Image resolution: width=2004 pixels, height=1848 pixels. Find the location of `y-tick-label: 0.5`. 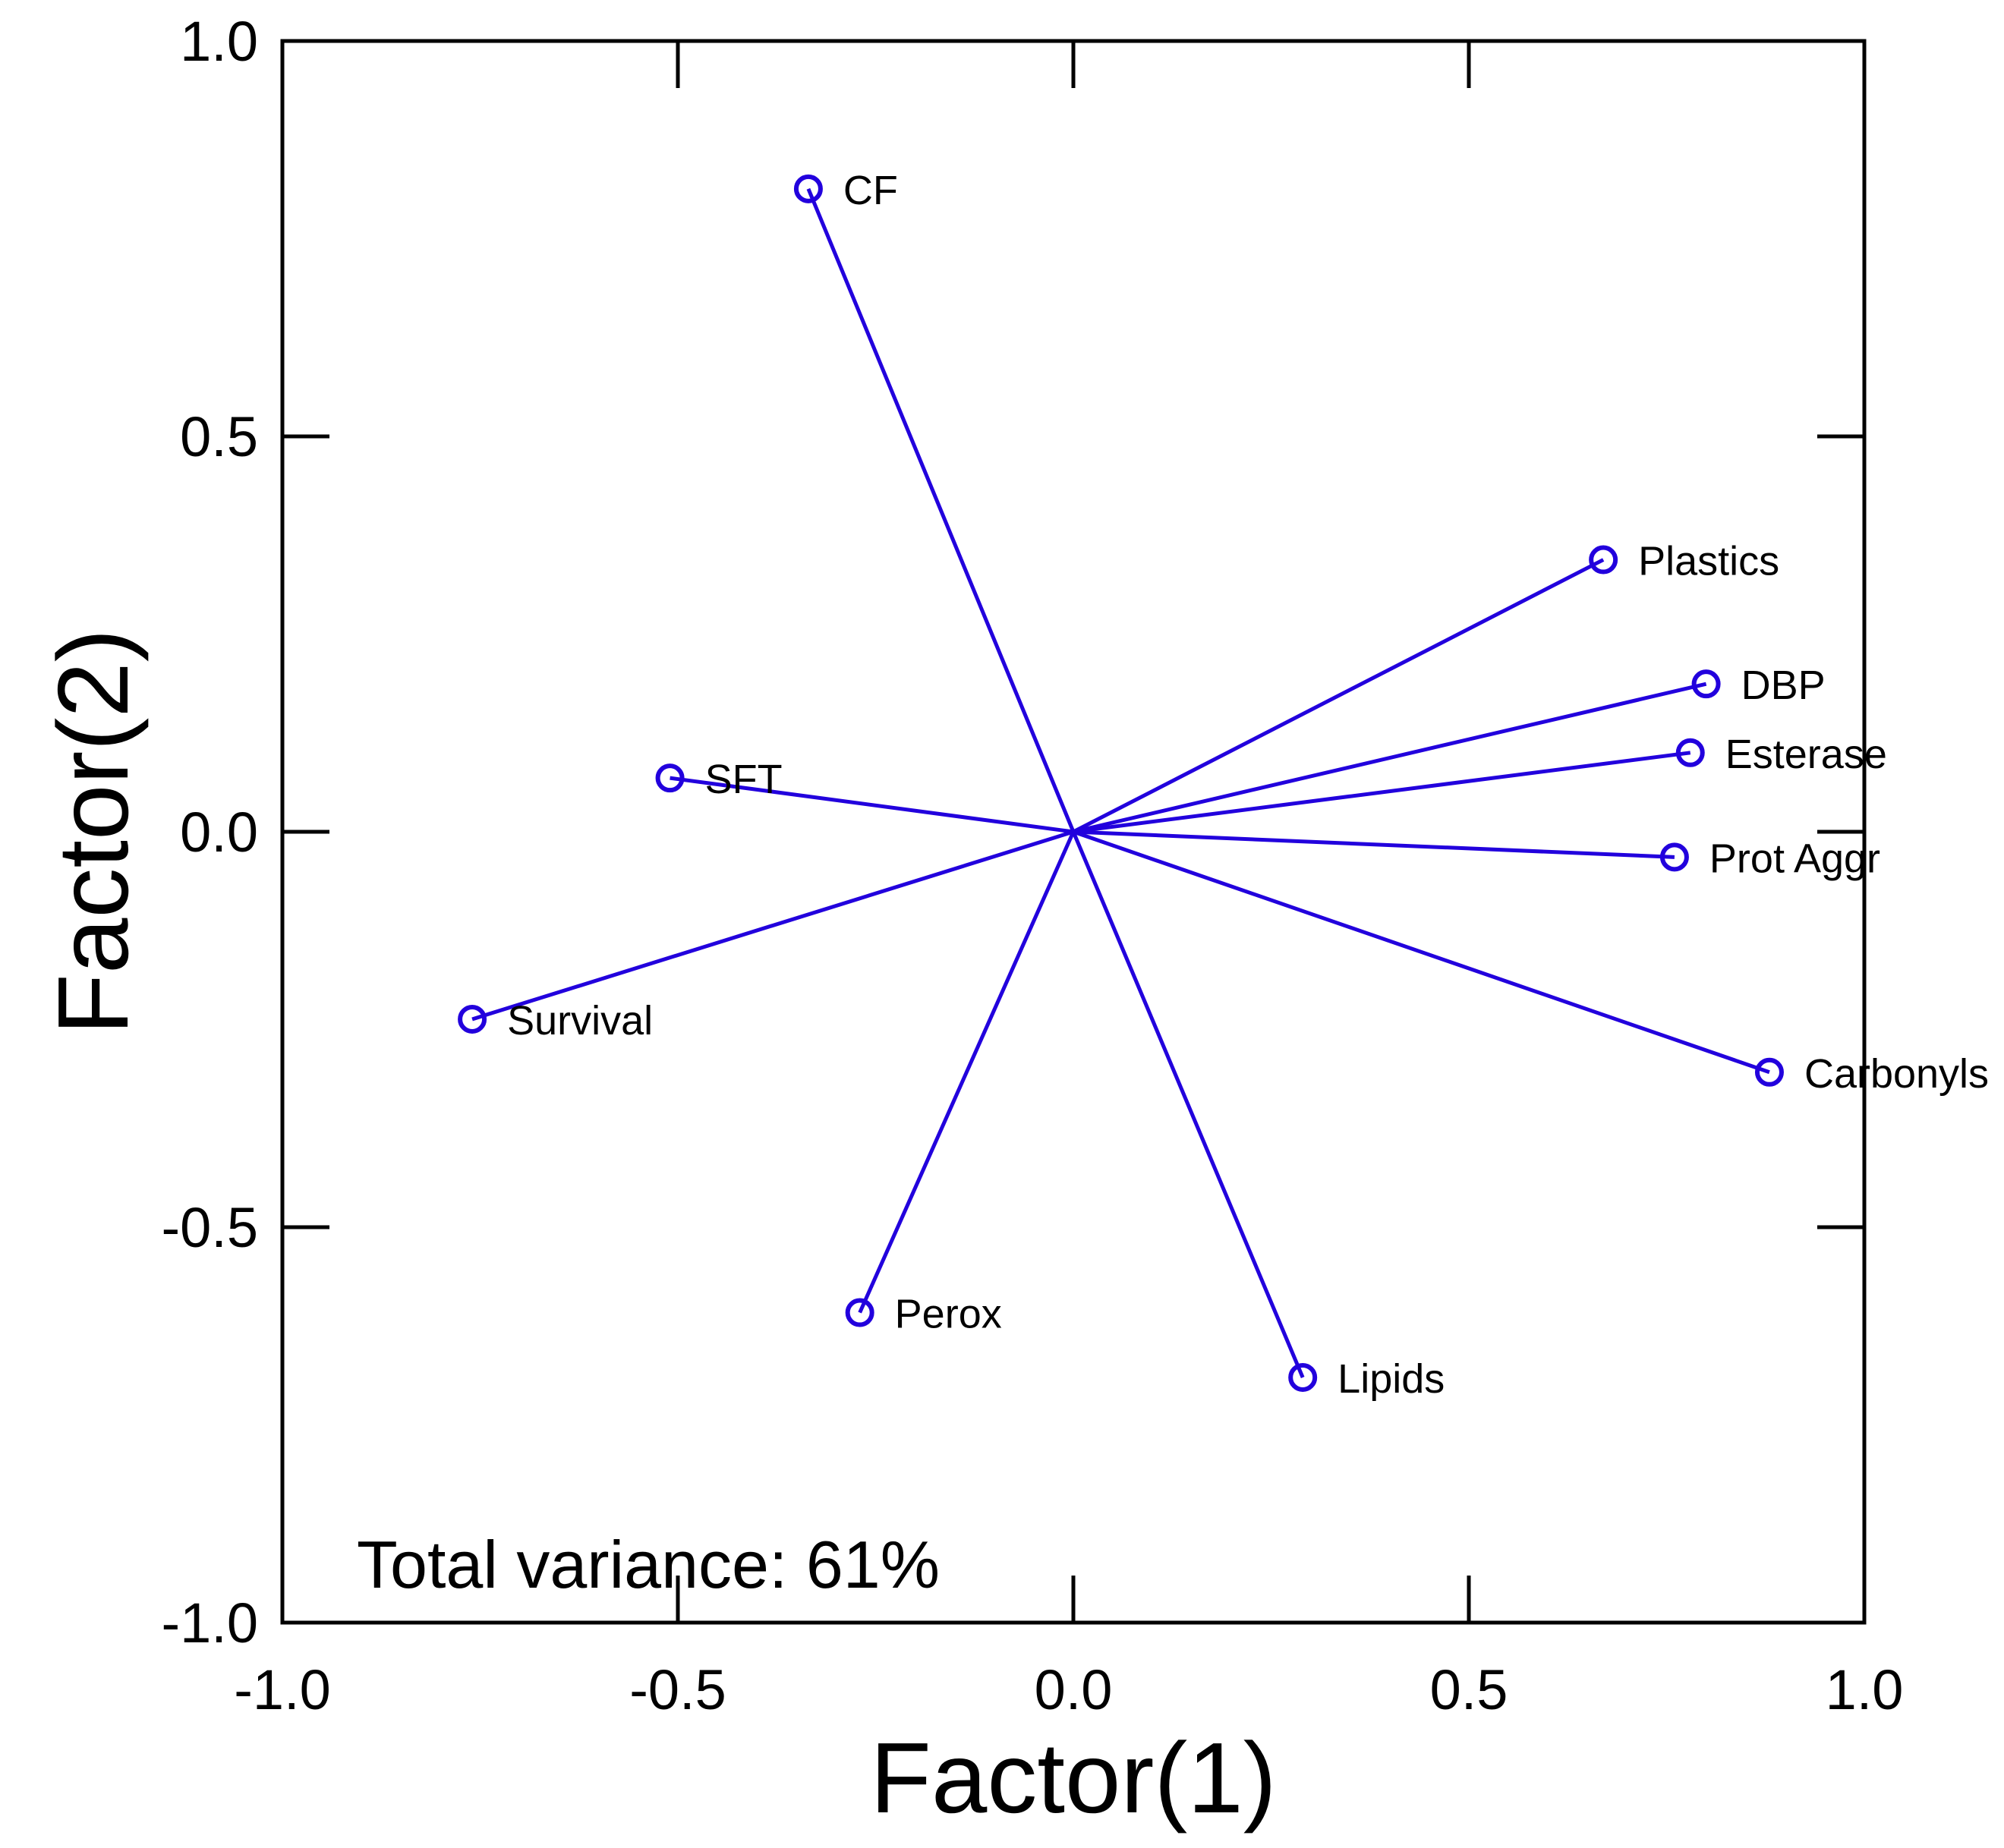

y-tick-label: 0.5 is located at coordinates (219, 436).